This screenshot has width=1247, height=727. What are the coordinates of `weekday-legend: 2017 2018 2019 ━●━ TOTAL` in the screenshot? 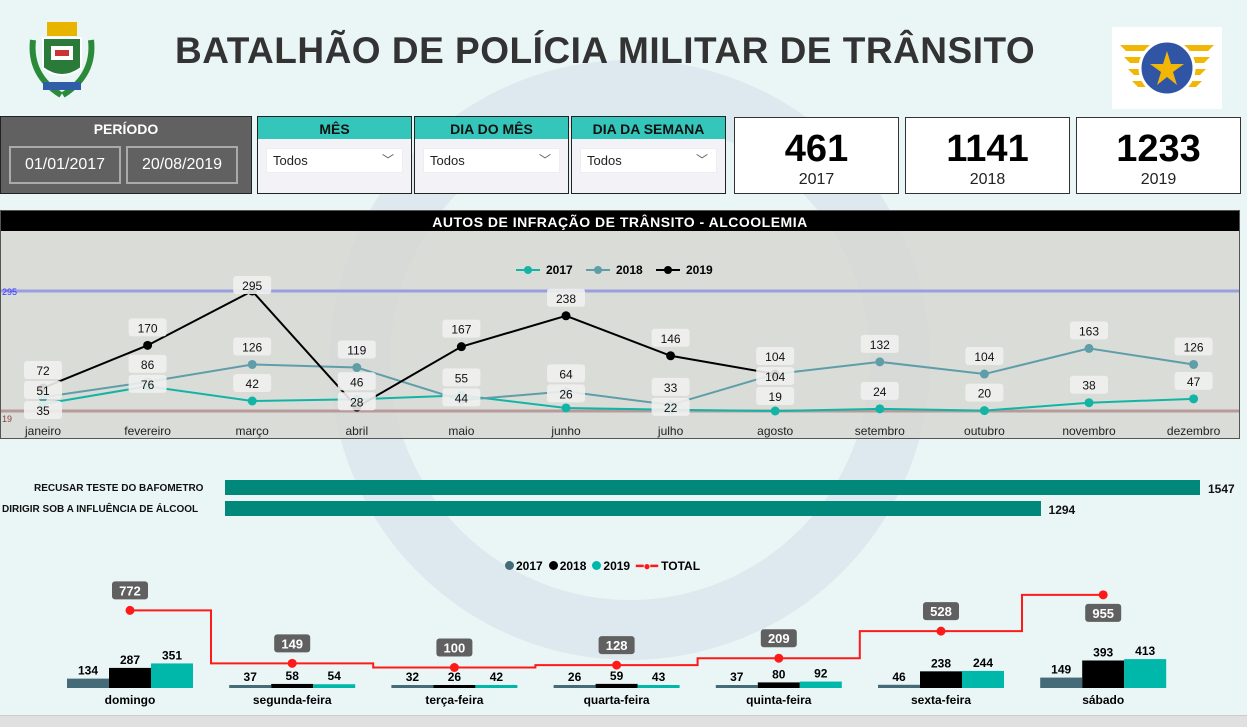 It's located at (602, 566).